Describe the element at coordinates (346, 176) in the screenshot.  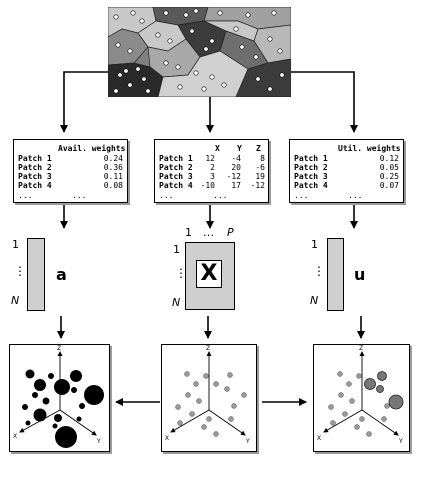
I see `table-row: Patch 3 0.25` at that location.